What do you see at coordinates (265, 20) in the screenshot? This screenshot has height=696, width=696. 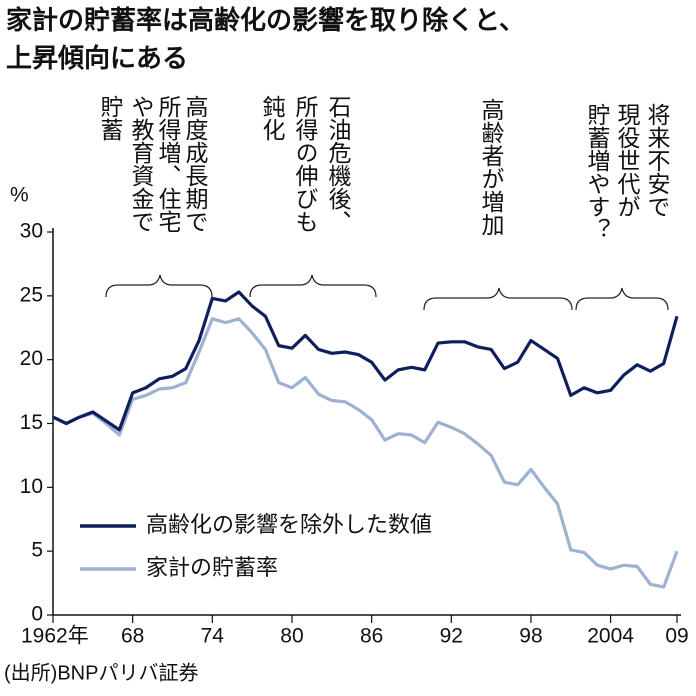 I see `chart-title: 家計の貯蓄率は高齢化の影響を取り除くと、` at bounding box center [265, 20].